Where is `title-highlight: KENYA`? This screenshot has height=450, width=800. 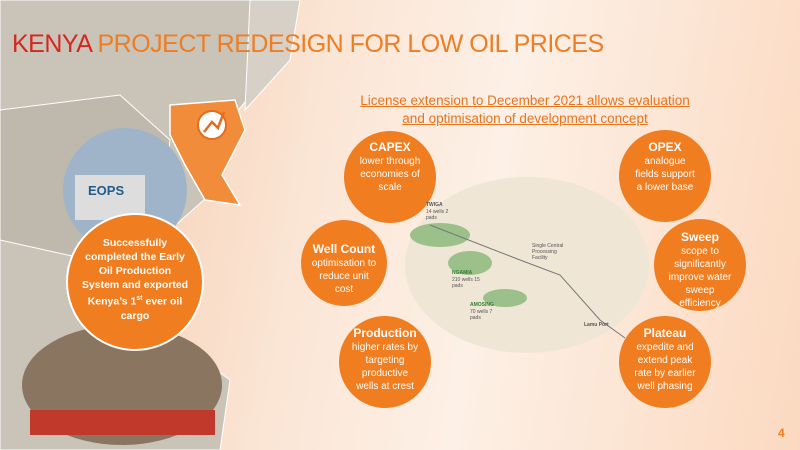 title-highlight: KENYA is located at coordinates (52, 44).